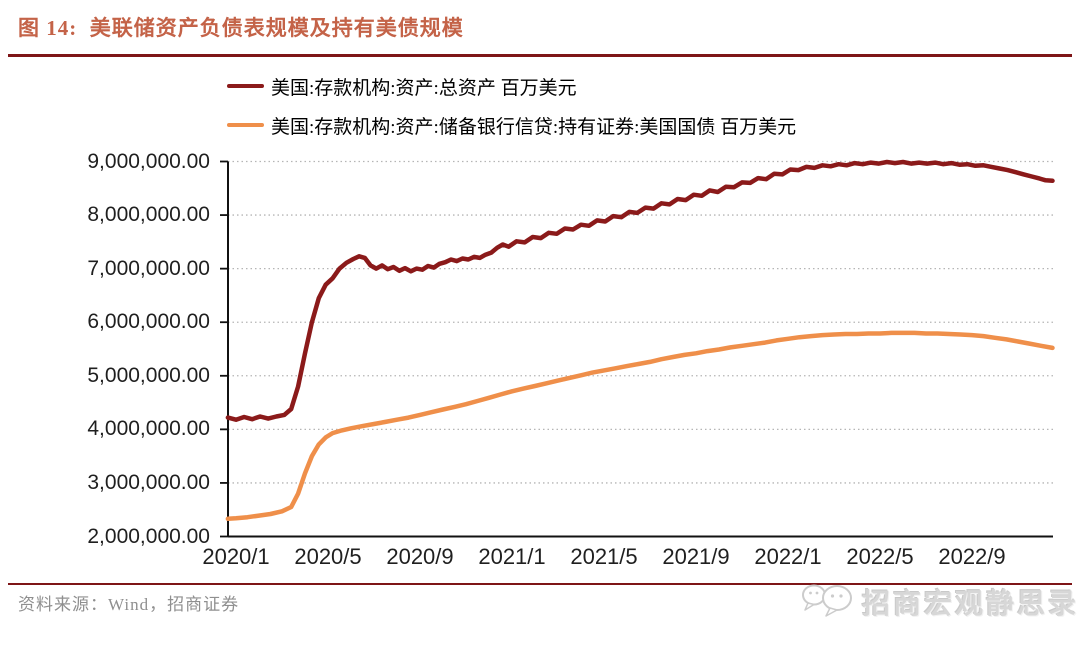 This screenshot has width=1080, height=647. Describe the element at coordinates (241, 28) in the screenshot. I see `figure-title: 图 14: 美联储资产负债表规模及持有美债规模` at that location.